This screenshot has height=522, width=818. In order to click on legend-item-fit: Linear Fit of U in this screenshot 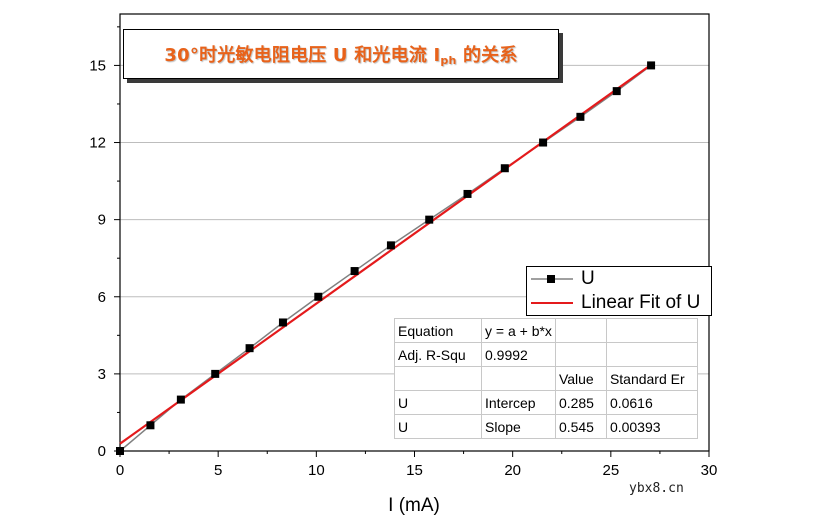, I will do `click(613, 303)`.